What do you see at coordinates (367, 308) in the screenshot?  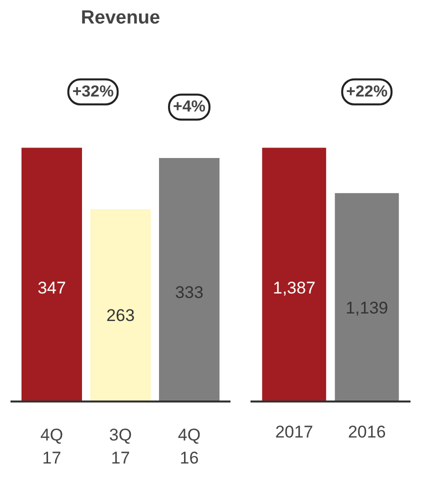 I see `data-label: 1,139` at bounding box center [367, 308].